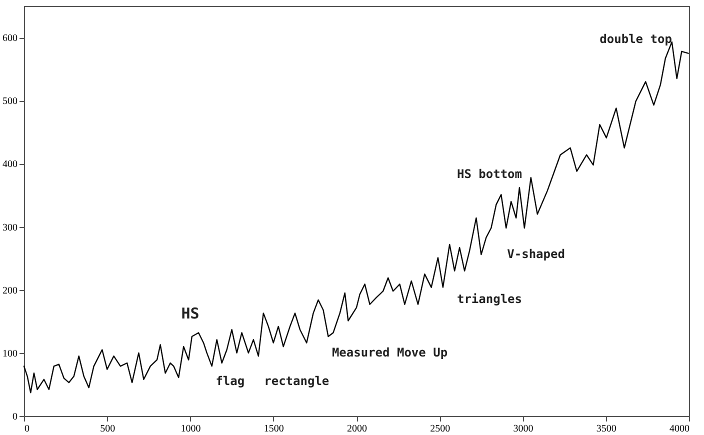  Describe the element at coordinates (489, 174) in the screenshot. I see `annotation: HS bottom` at that location.